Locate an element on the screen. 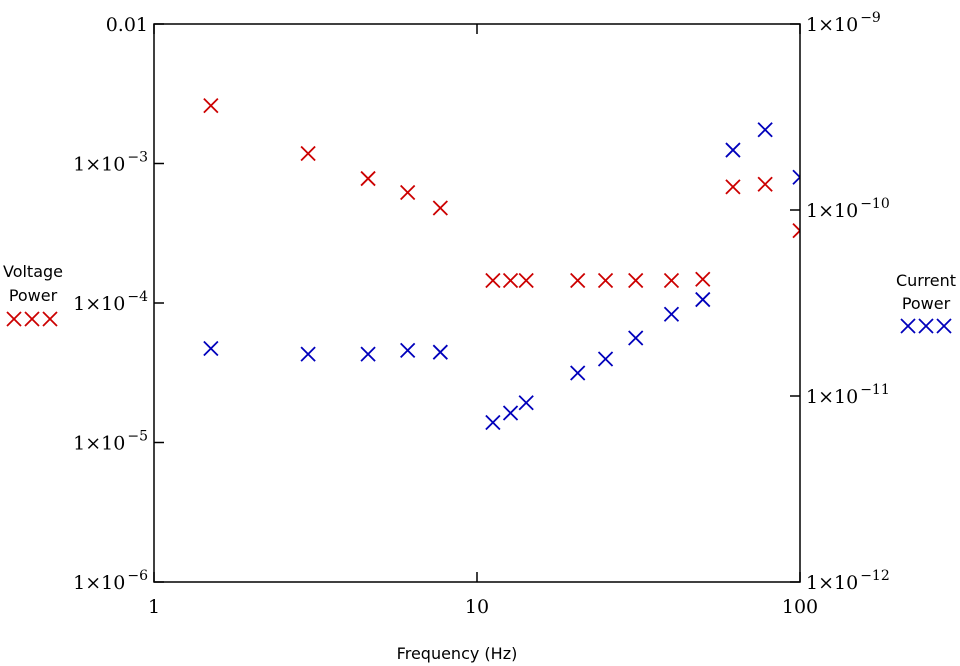  y-left-tick-label-1: 1×10 −3 is located at coordinates (110, 163).